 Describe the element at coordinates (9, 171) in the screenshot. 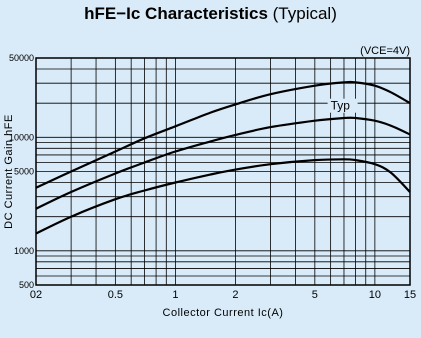

I see `y-axis-label: DC Current Gain hFE` at that location.